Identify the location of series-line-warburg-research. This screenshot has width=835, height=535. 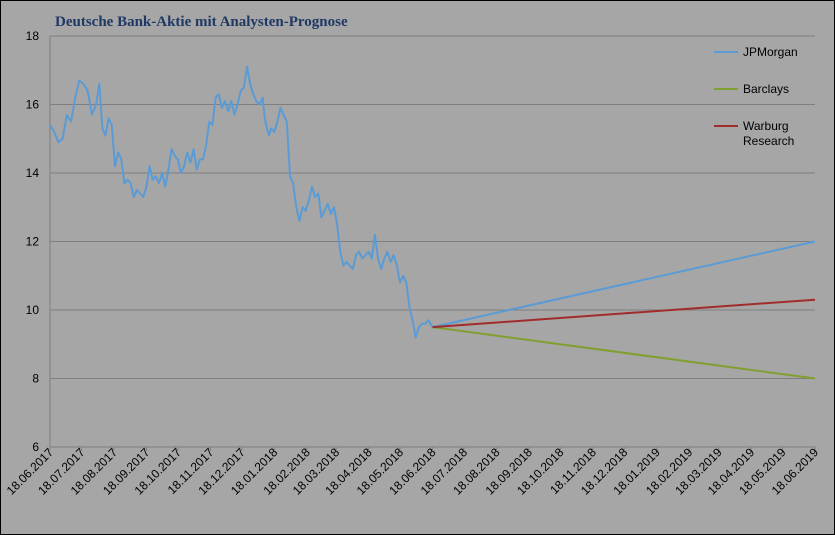
(624, 313).